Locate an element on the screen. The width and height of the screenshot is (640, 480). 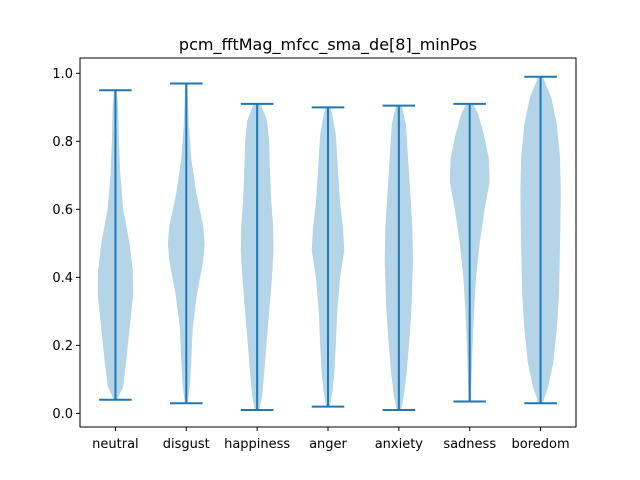
y-tick-label: 0.6 is located at coordinates (62, 210).